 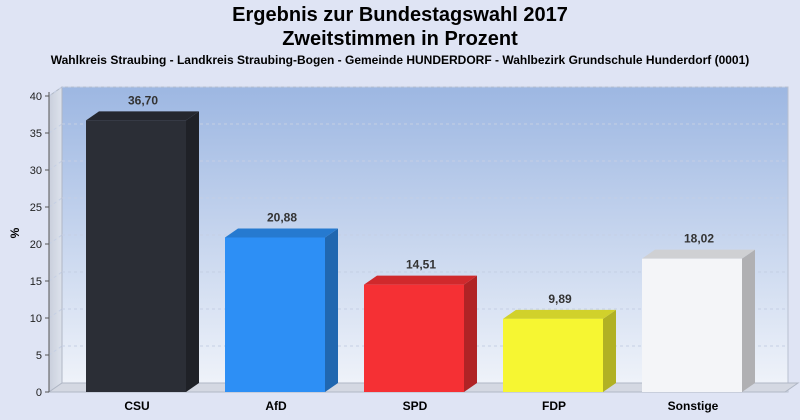 I want to click on x-tick-label-csu: CSU, so click(x=136, y=406).